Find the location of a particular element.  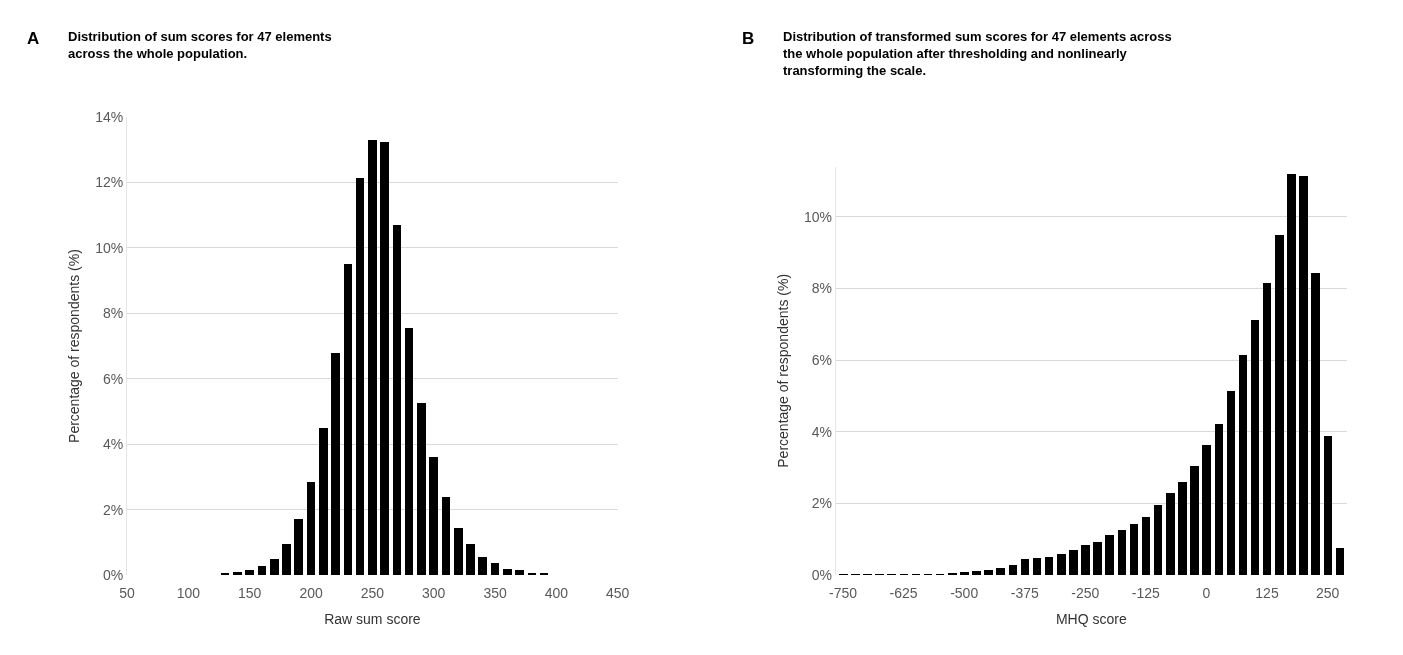

x-tick-label: -750 is located at coordinates (843, 593).